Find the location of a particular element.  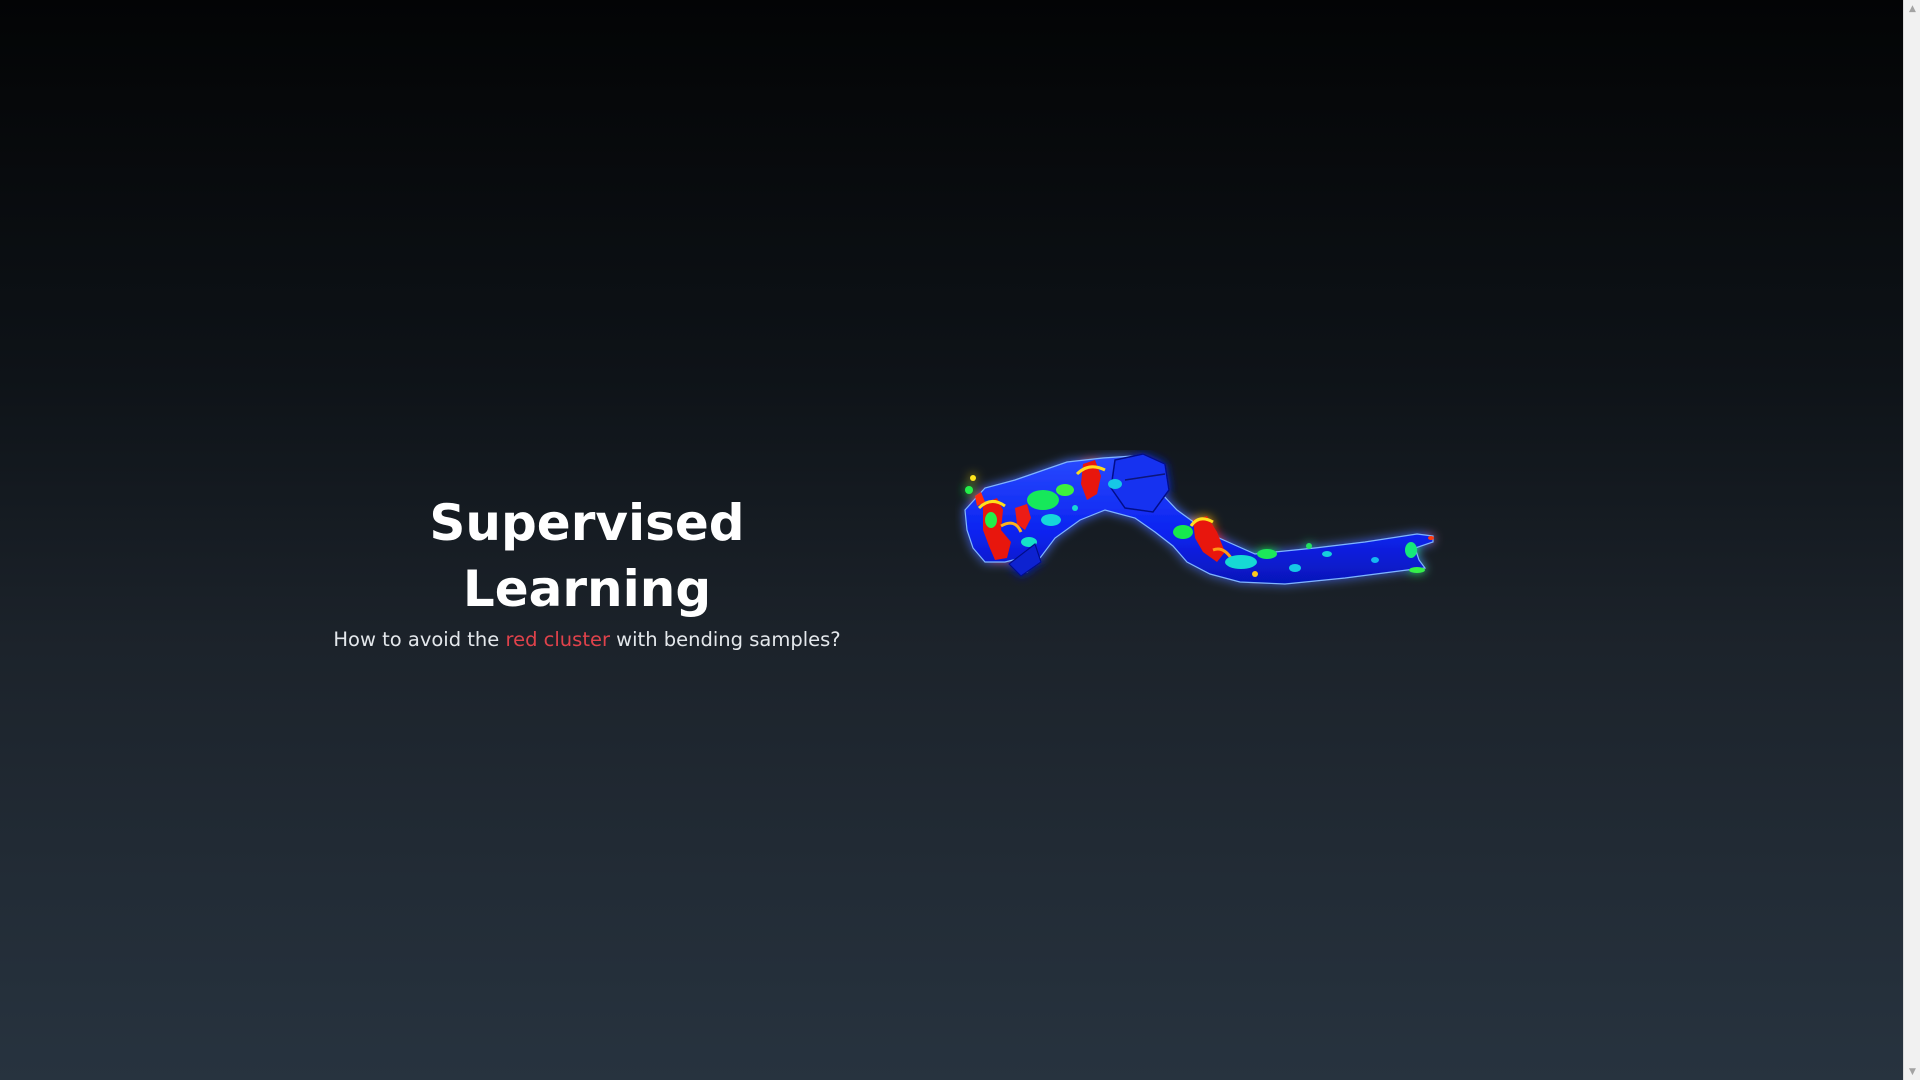

page-title: Supervised Learning is located at coordinates (587, 556).